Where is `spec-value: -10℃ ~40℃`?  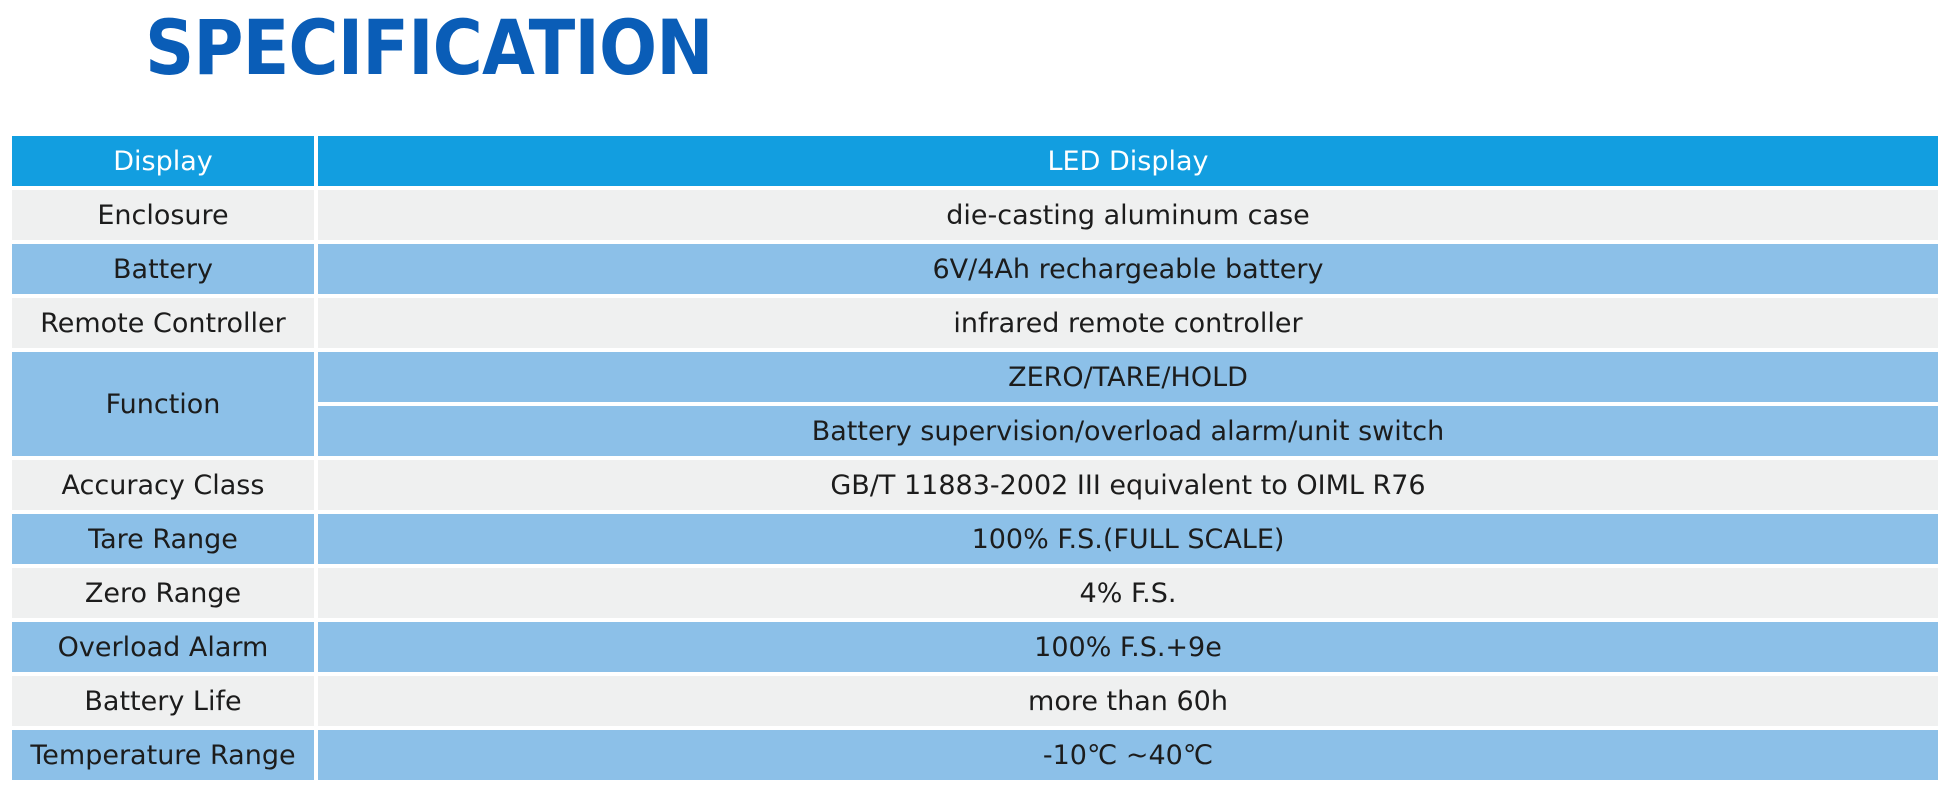 spec-value: -10℃ ~40℃ is located at coordinates (1128, 755).